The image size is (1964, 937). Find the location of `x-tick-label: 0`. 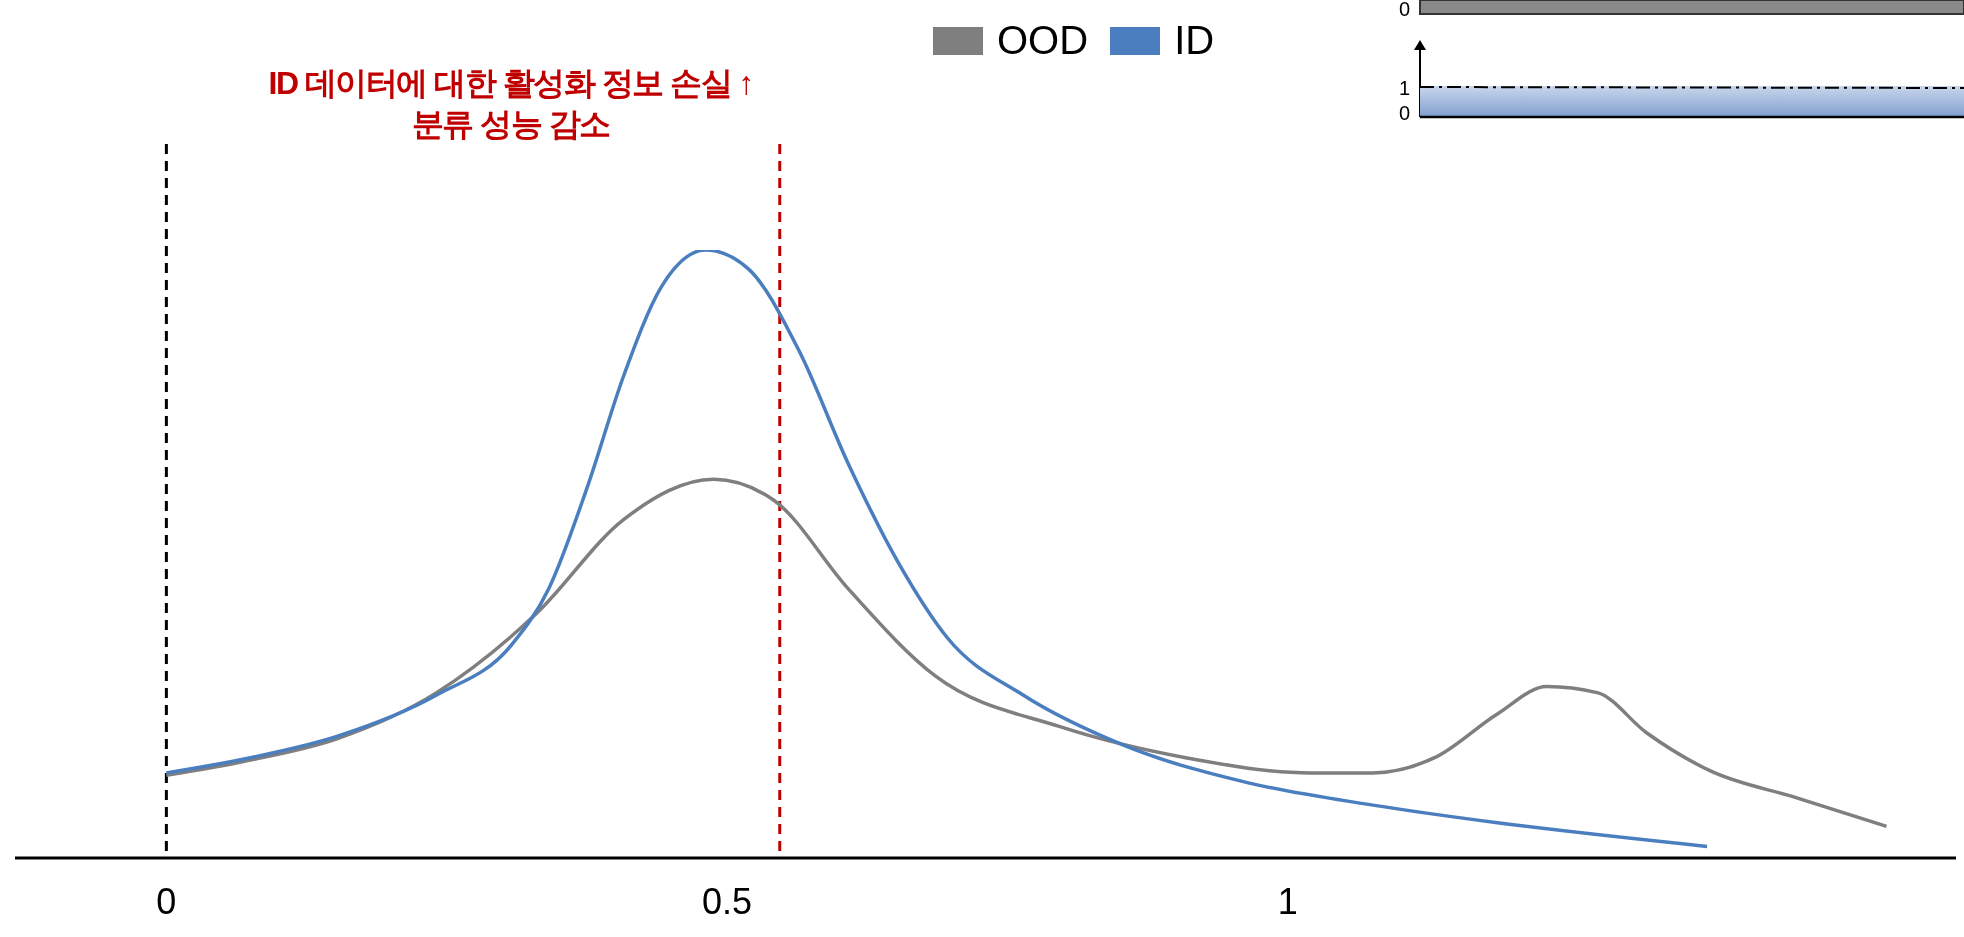

x-tick-label: 0 is located at coordinates (166, 901).